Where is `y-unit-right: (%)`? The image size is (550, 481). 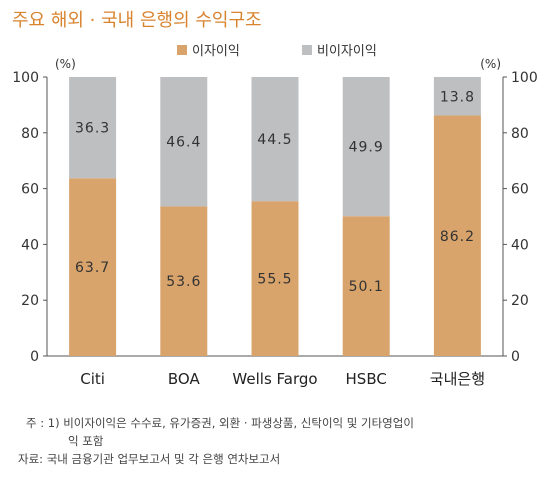
y-unit-right: (%) is located at coordinates (490, 64).